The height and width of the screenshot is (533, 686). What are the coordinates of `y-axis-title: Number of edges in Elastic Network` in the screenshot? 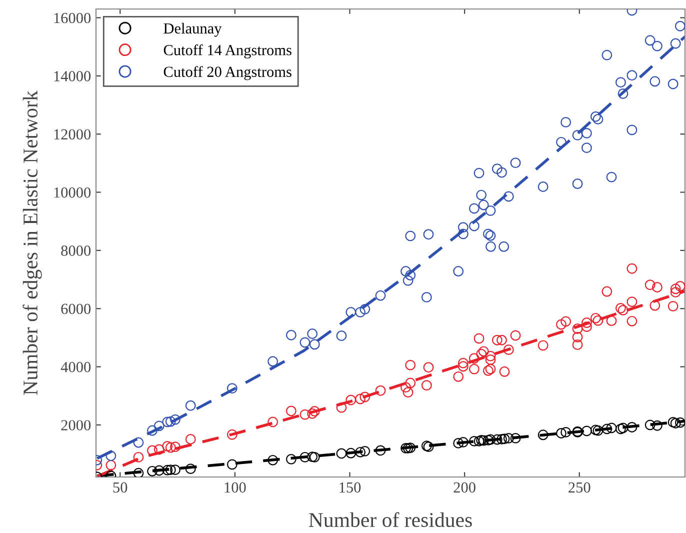 It's located at (32, 242).